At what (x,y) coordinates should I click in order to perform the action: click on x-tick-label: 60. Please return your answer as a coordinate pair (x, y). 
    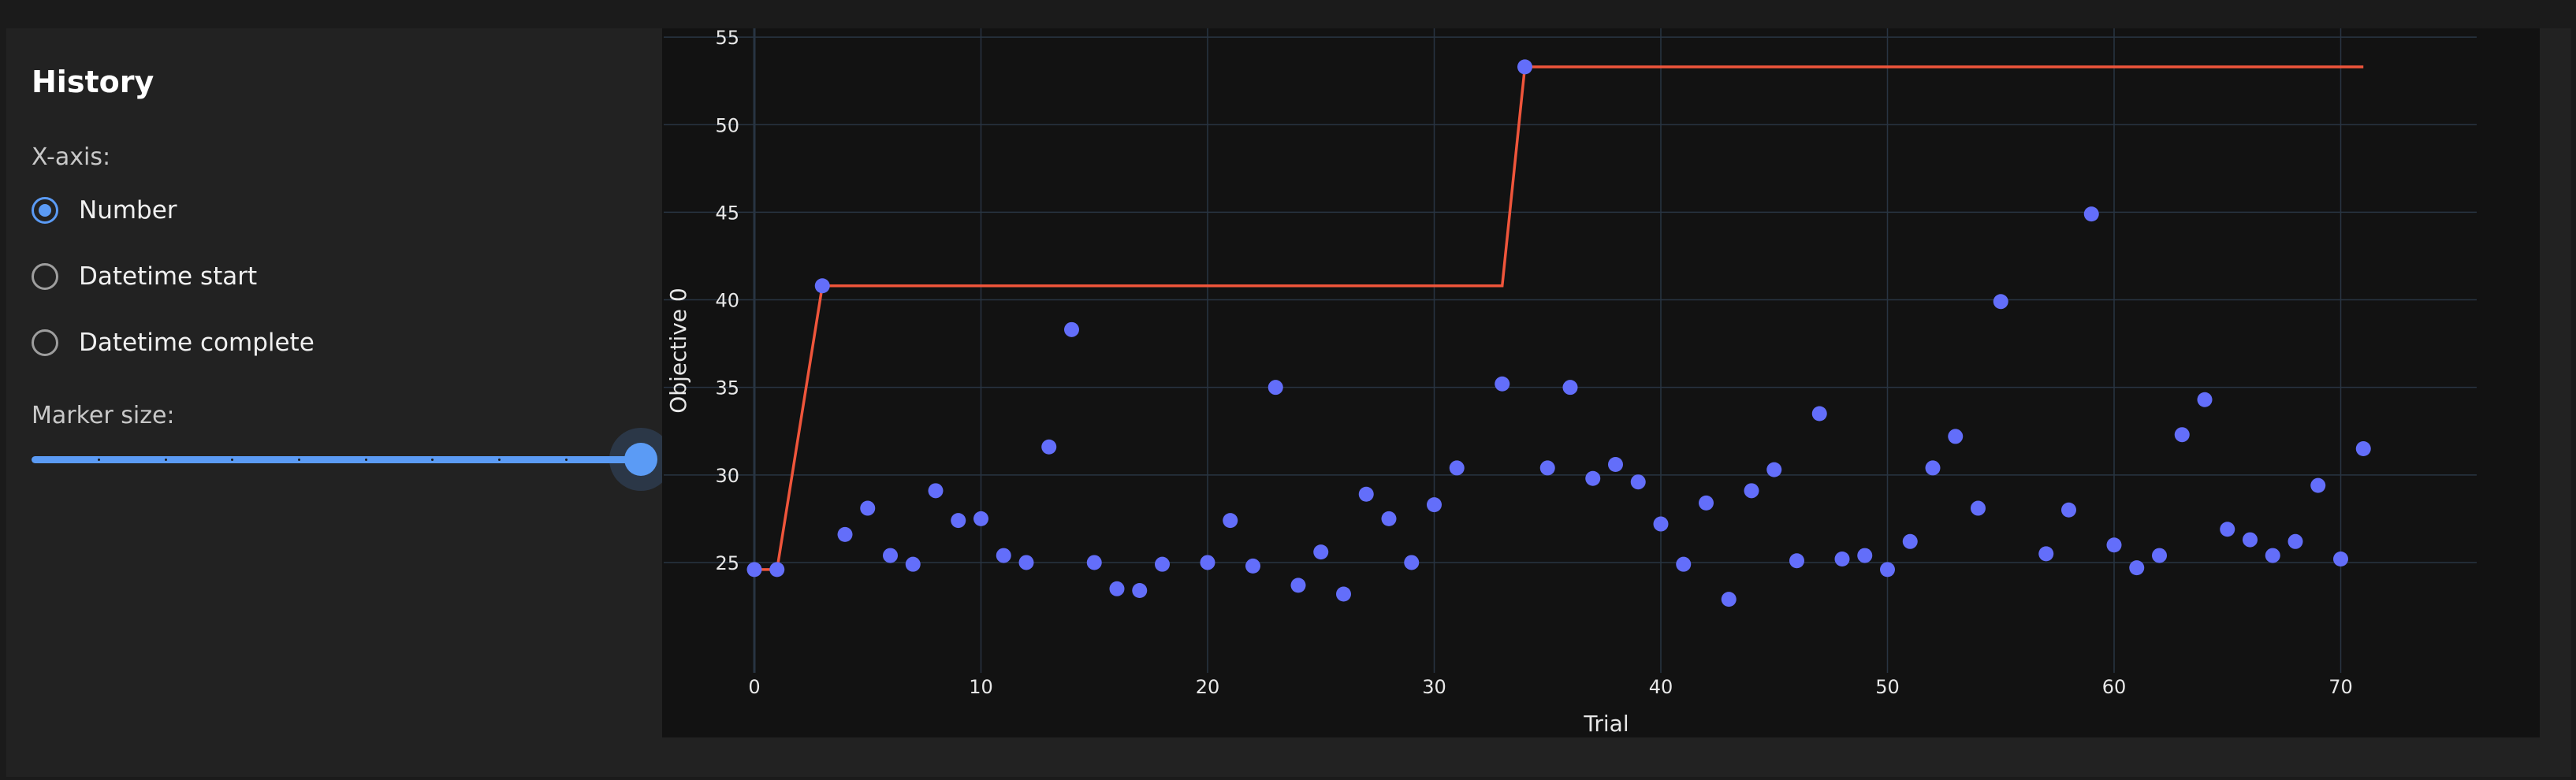
    Looking at the image, I should click on (2114, 687).